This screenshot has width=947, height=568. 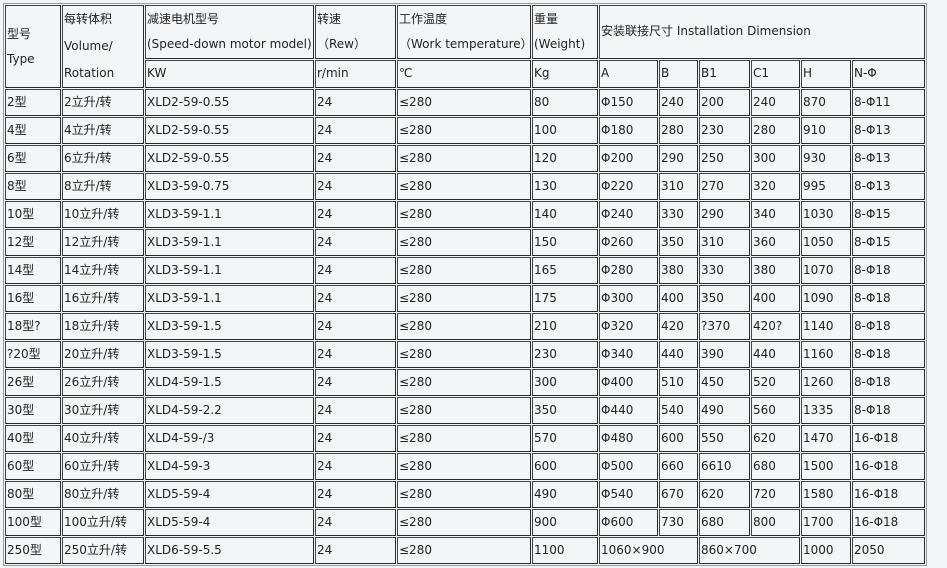 What do you see at coordinates (565, 32) in the screenshot?
I see `header-weight: 重量 (Weight)` at bounding box center [565, 32].